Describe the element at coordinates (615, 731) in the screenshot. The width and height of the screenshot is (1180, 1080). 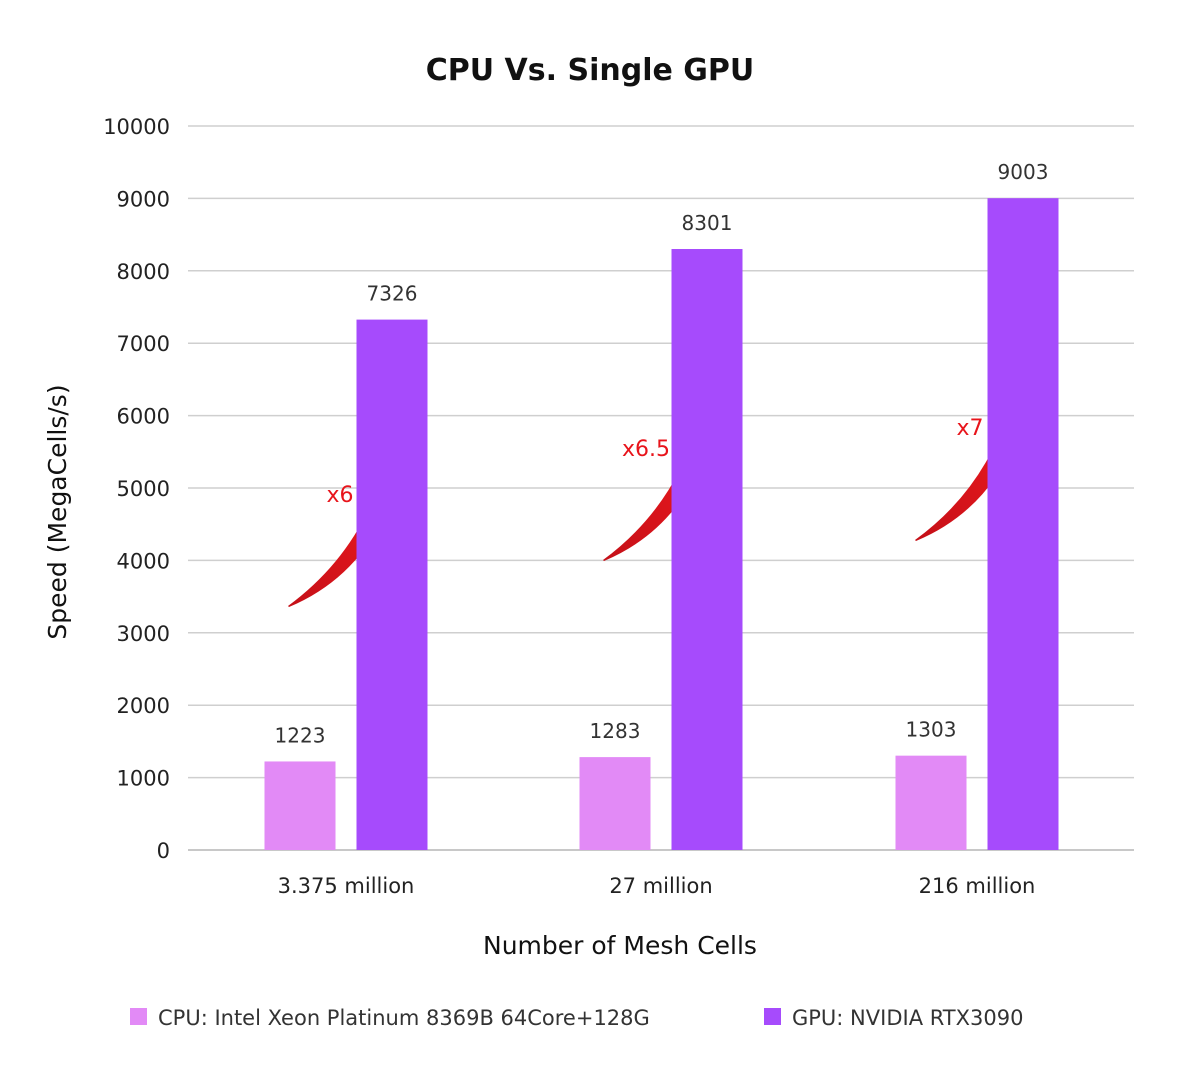
I see `cpu-data-label: 1283` at that location.